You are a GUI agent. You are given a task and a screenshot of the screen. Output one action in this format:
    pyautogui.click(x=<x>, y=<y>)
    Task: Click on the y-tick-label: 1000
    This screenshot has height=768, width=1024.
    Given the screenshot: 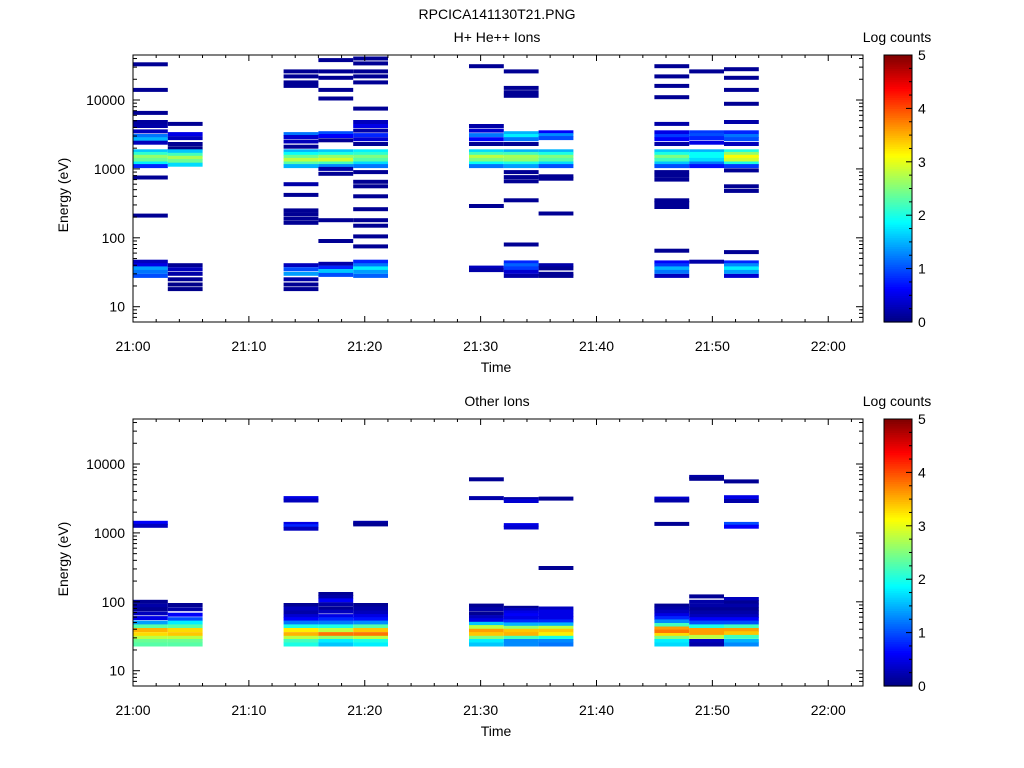 What is the action you would take?
    pyautogui.click(x=109, y=533)
    